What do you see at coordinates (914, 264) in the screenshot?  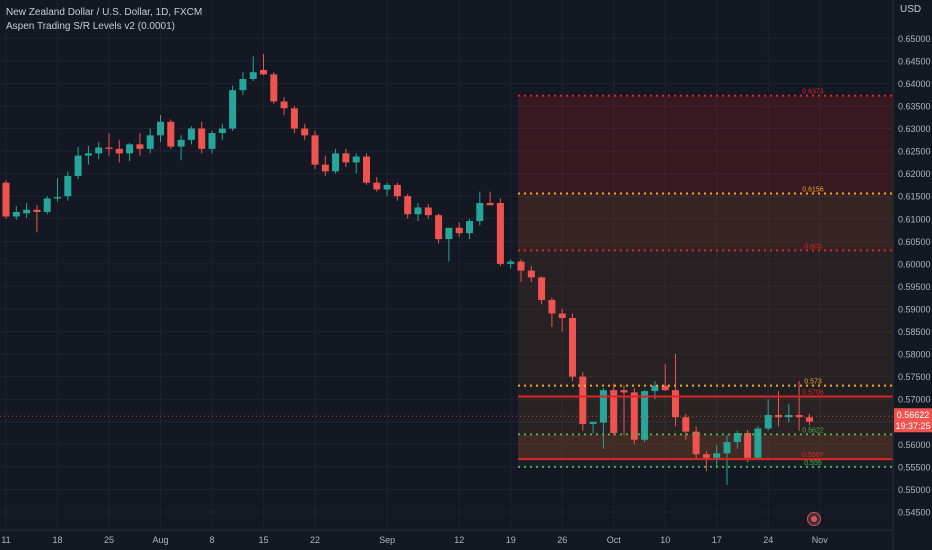 I see `y-tick-label: 0.60000` at bounding box center [914, 264].